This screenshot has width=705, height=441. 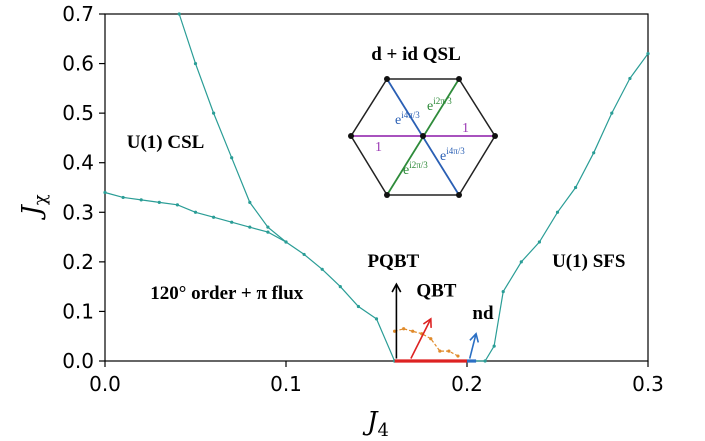 I want to click on y-tick-label: 0.0, so click(x=78, y=361).